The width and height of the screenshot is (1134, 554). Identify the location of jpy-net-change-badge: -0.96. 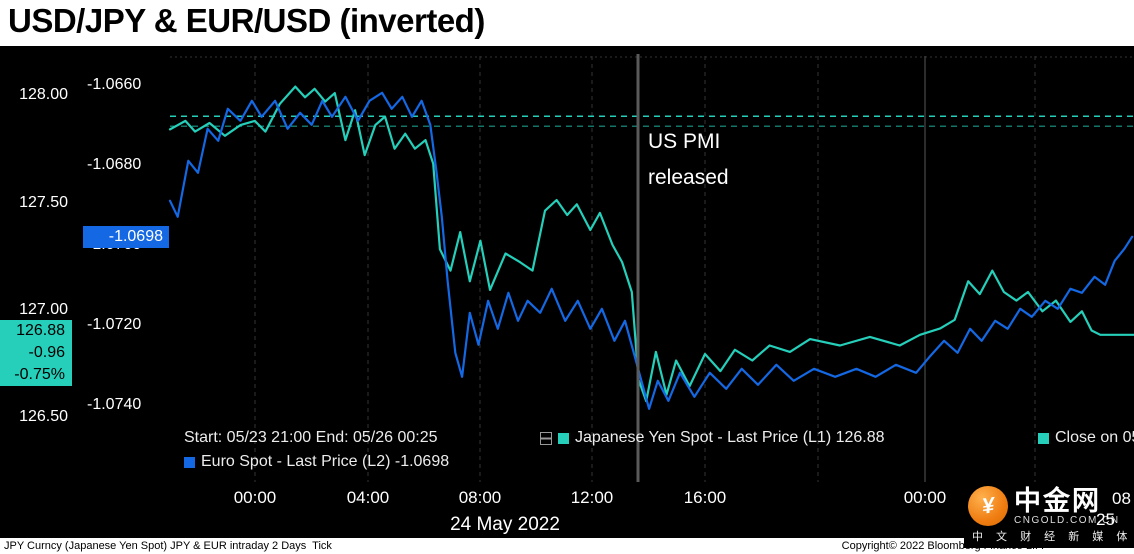
(36, 353).